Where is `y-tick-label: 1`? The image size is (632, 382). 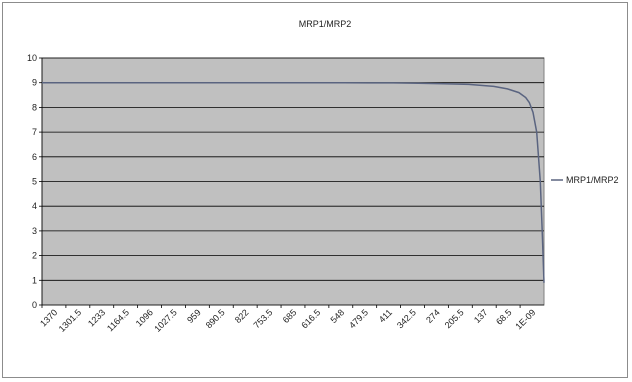
y-tick-label: 1 is located at coordinates (34, 280).